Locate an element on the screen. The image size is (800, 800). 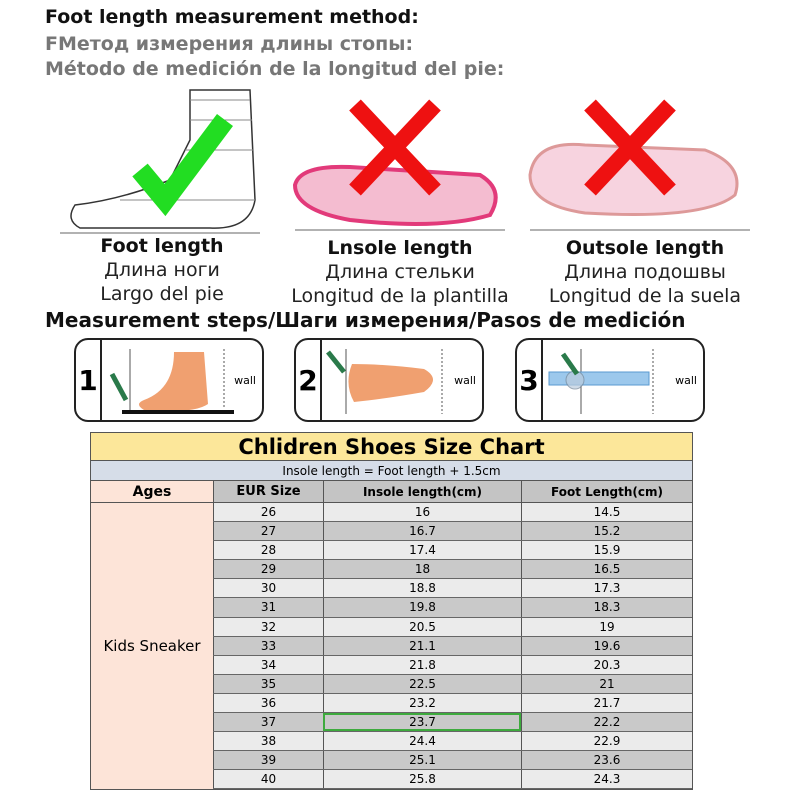
table-row: 33 21.1 19.6 is located at coordinates (452, 646).